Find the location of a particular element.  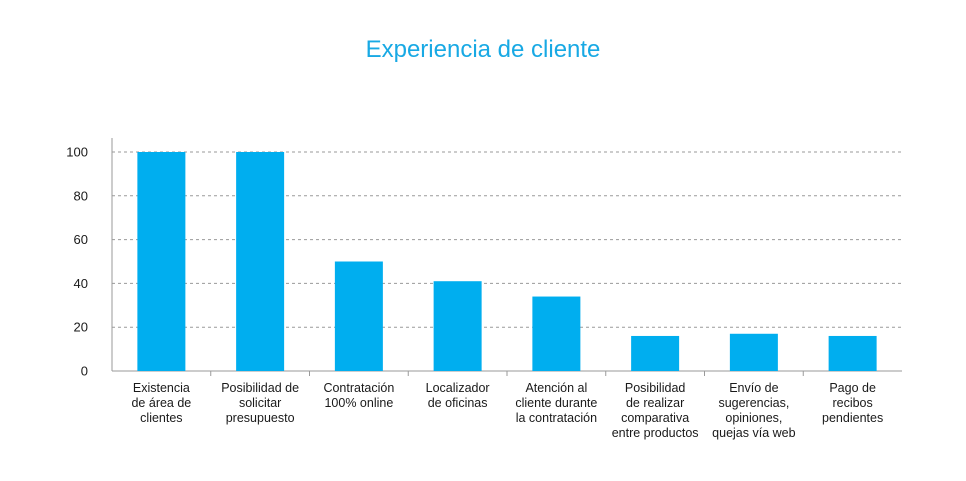

category-label: Existencia de área de clientes is located at coordinates (161, 403).